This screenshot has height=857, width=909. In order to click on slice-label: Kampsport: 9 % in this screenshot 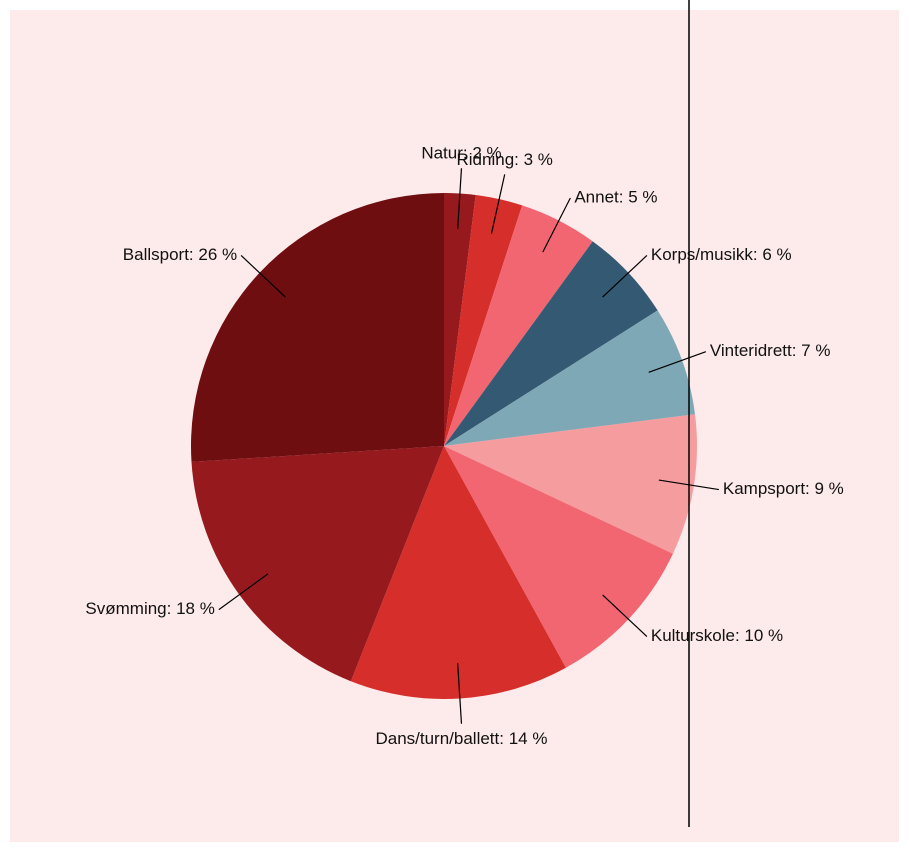, I will do `click(783, 488)`.